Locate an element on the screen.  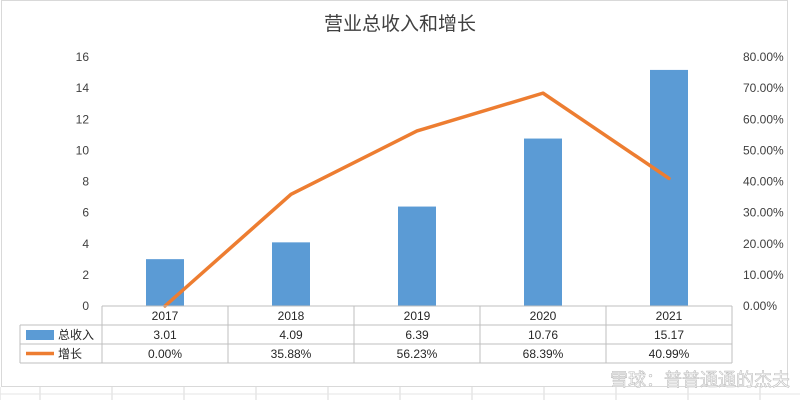
line-value-label: 0.00% is located at coordinates (165, 354).